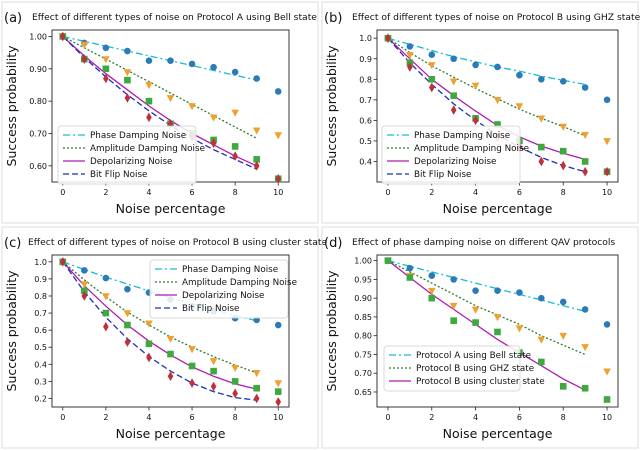  What do you see at coordinates (363, 392) in the screenshot?
I see `y-tick-label: 0.65` at bounding box center [363, 392].